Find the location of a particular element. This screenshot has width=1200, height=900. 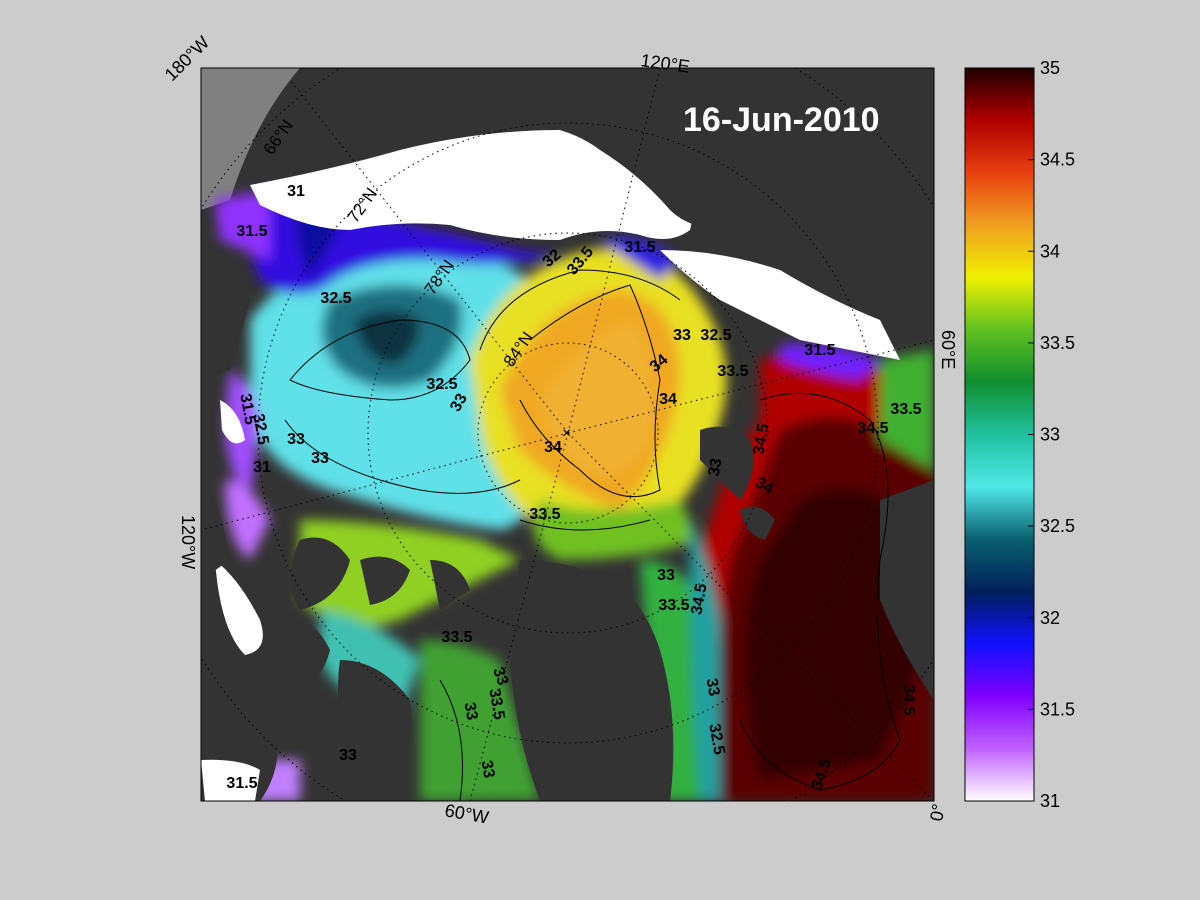

sea-ice-pacific is located at coordinates (471, 184).